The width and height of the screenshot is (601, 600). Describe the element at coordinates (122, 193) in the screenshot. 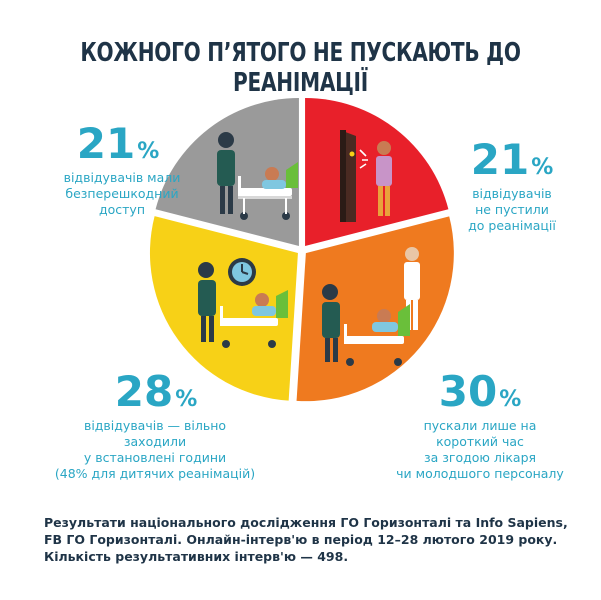

I see `caption-gray: відвідувачів мали безперешкодний доступ` at that location.